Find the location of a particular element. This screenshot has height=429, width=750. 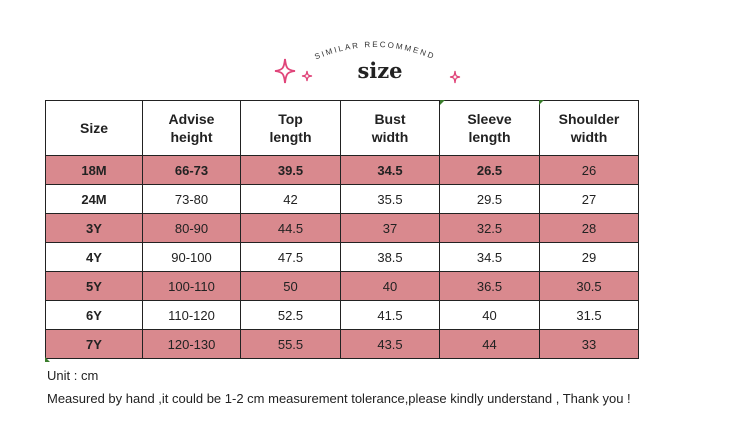

table-row: 4Y 90-100 47.5 38.5 34.5 29 is located at coordinates (342, 257).